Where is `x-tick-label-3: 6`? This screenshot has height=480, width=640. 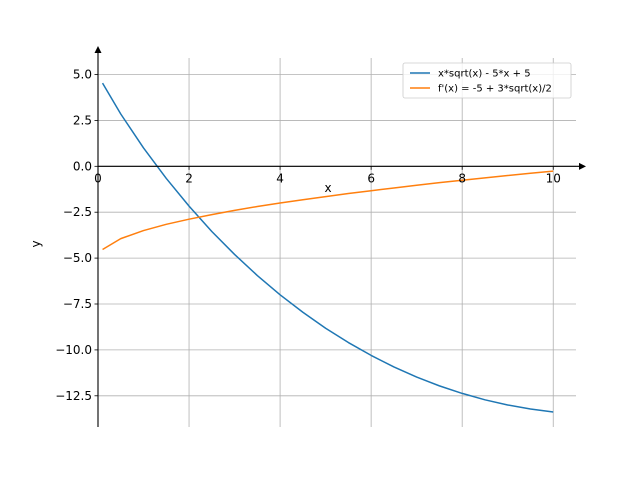 x-tick-label-3: 6 is located at coordinates (371, 178).